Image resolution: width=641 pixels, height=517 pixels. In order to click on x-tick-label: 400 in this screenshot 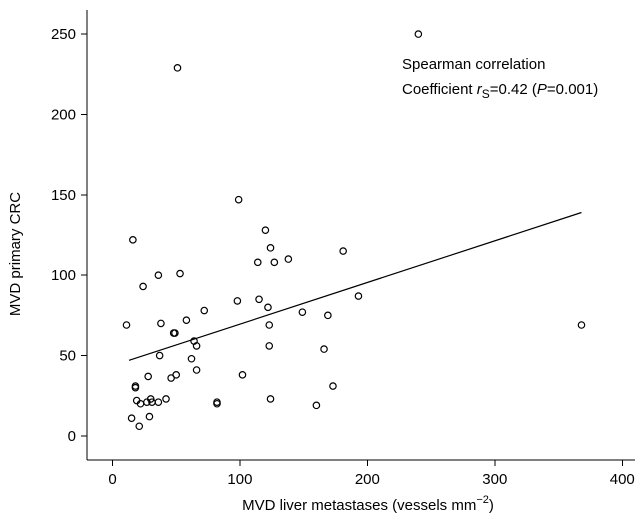, I will do `click(622, 479)`.